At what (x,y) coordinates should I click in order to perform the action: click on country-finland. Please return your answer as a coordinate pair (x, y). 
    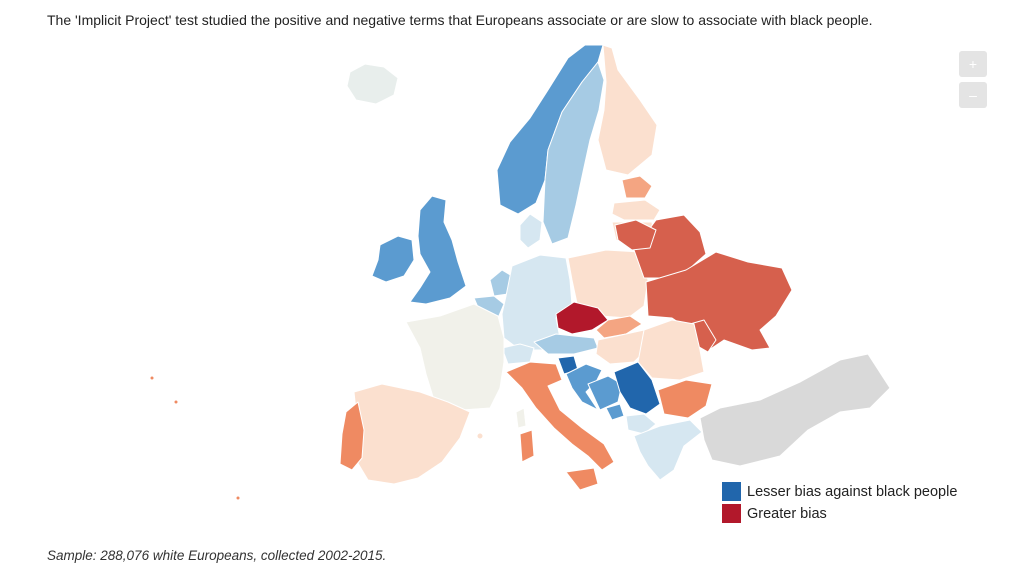
    Looking at the image, I should click on (627, 110).